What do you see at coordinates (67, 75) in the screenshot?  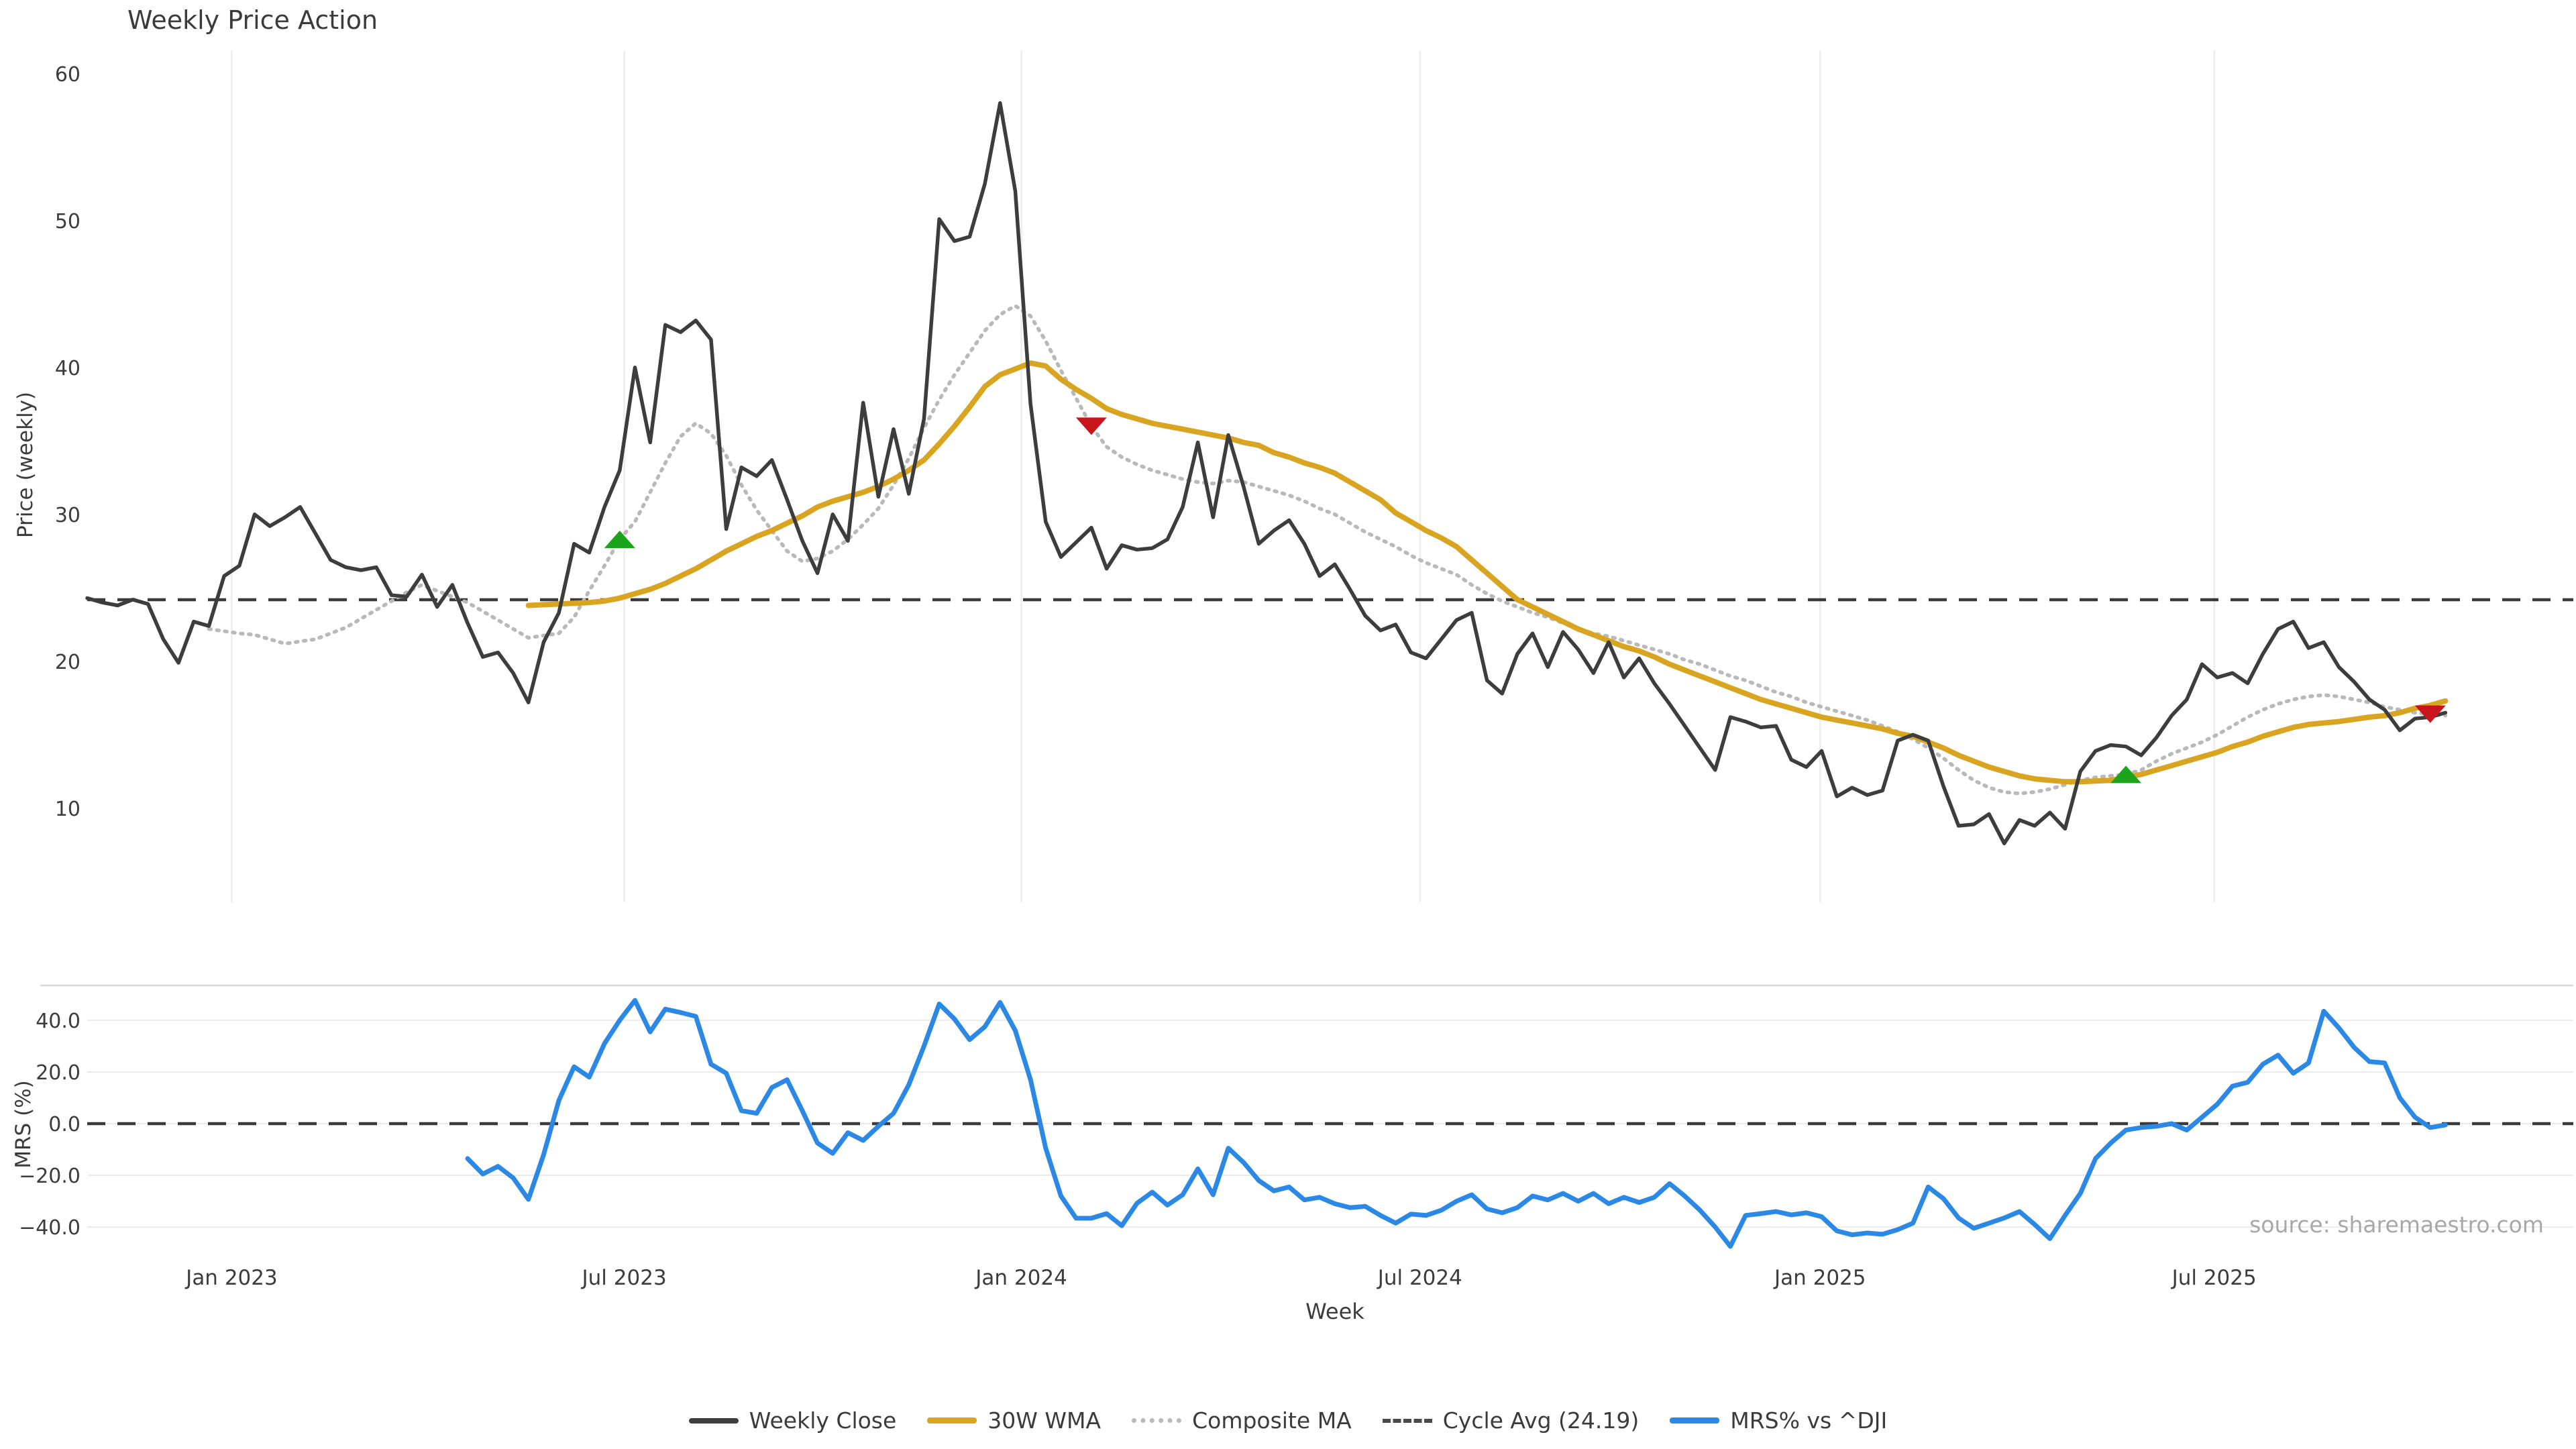 I see `price-tick-60: 60` at bounding box center [67, 75].